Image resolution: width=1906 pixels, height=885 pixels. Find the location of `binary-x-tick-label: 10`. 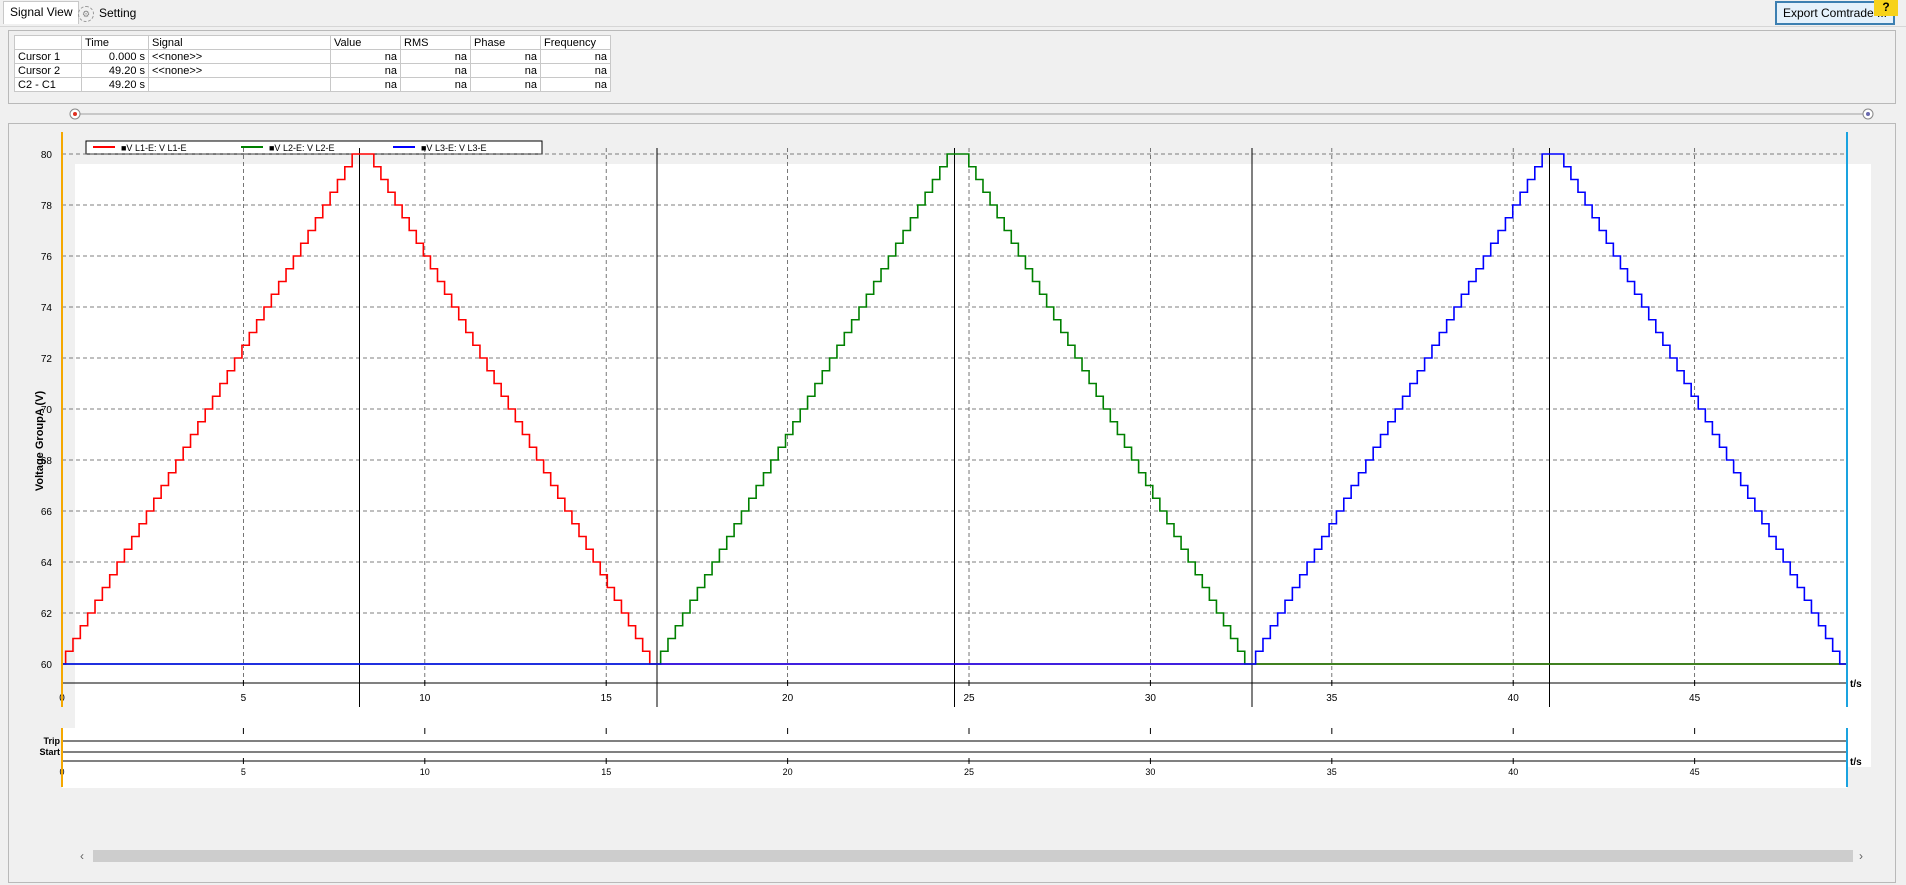

binary-x-tick-label: 10 is located at coordinates (425, 772).